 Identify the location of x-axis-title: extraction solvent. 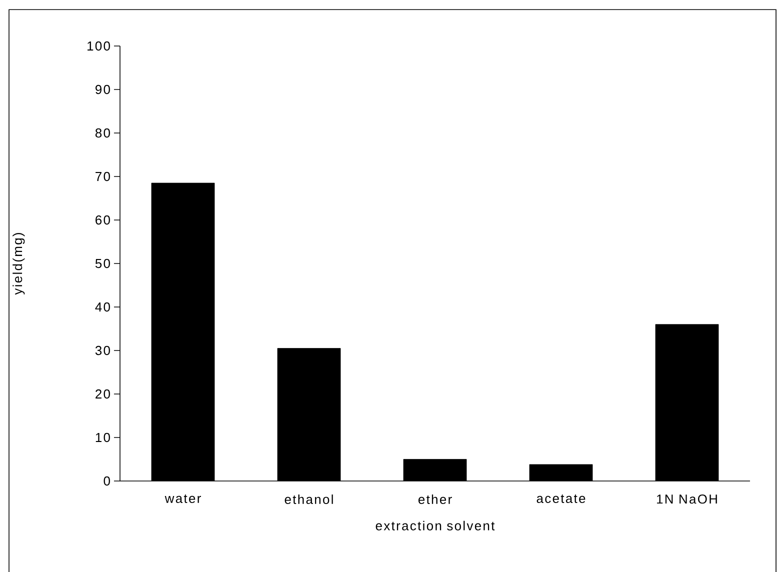
(435, 525).